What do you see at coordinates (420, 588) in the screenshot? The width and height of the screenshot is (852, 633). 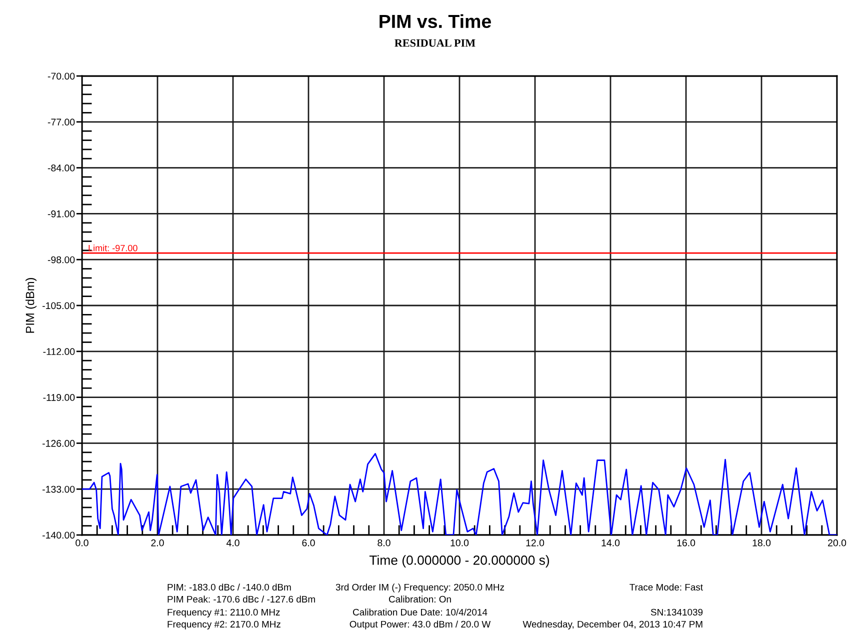 I see `text: 3rd Order IM (-) Frequency: 2050.0 MHz` at bounding box center [420, 588].